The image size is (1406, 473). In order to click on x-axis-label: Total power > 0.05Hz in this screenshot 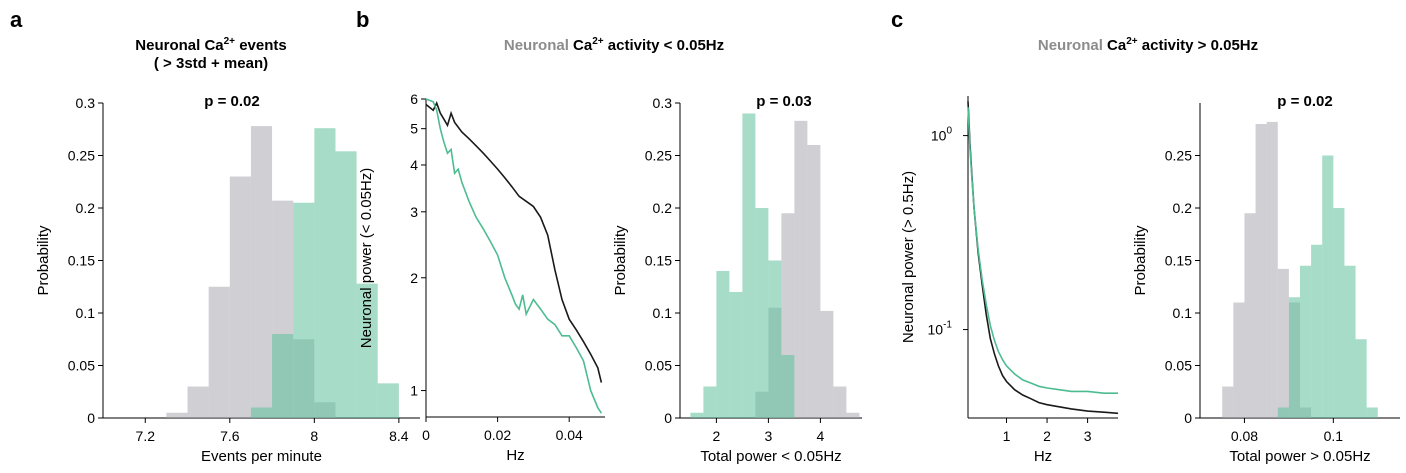, I will do `click(1299, 456)`.